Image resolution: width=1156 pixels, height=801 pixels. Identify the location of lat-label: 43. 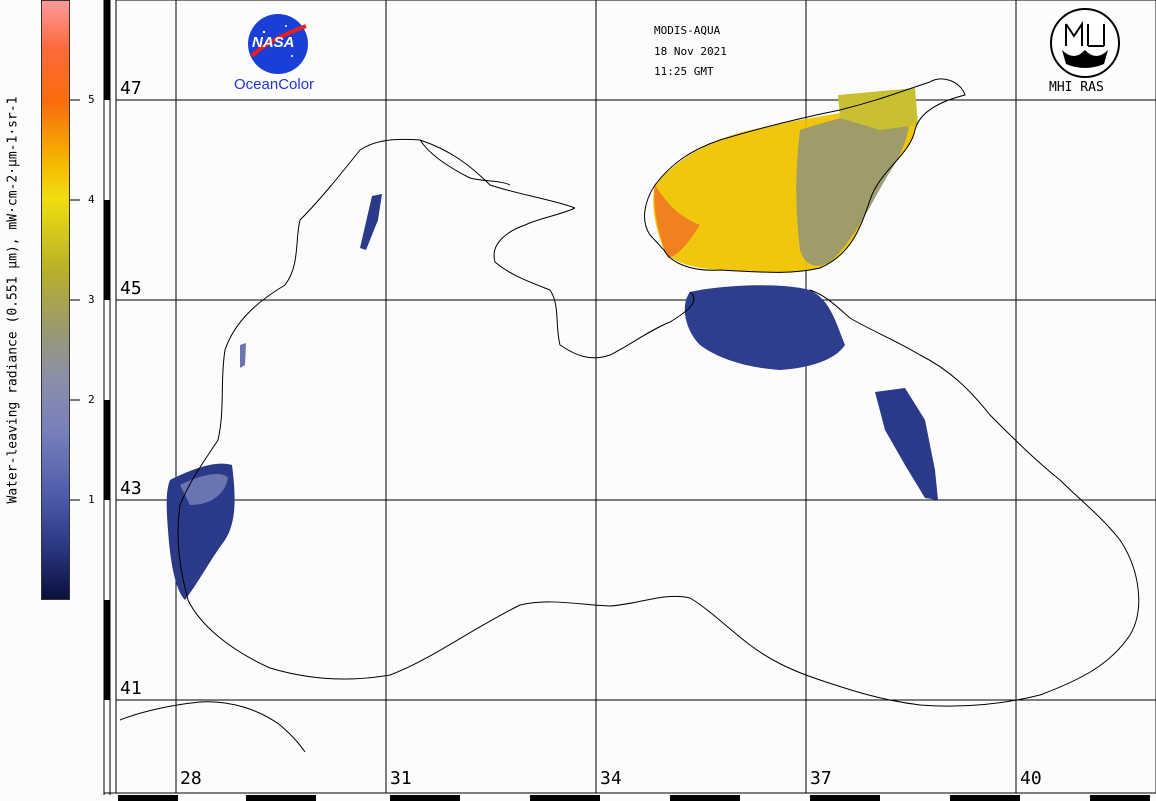
(131, 488).